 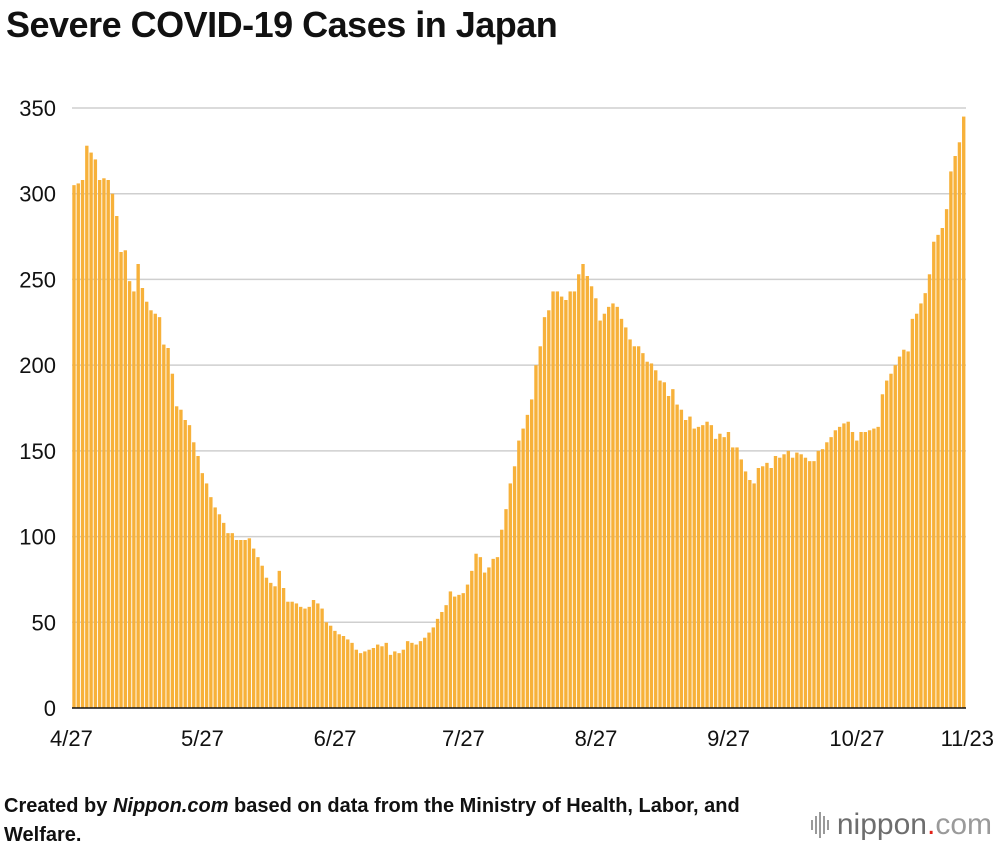 I want to click on x-tick-label: 4/27, so click(x=71, y=738).